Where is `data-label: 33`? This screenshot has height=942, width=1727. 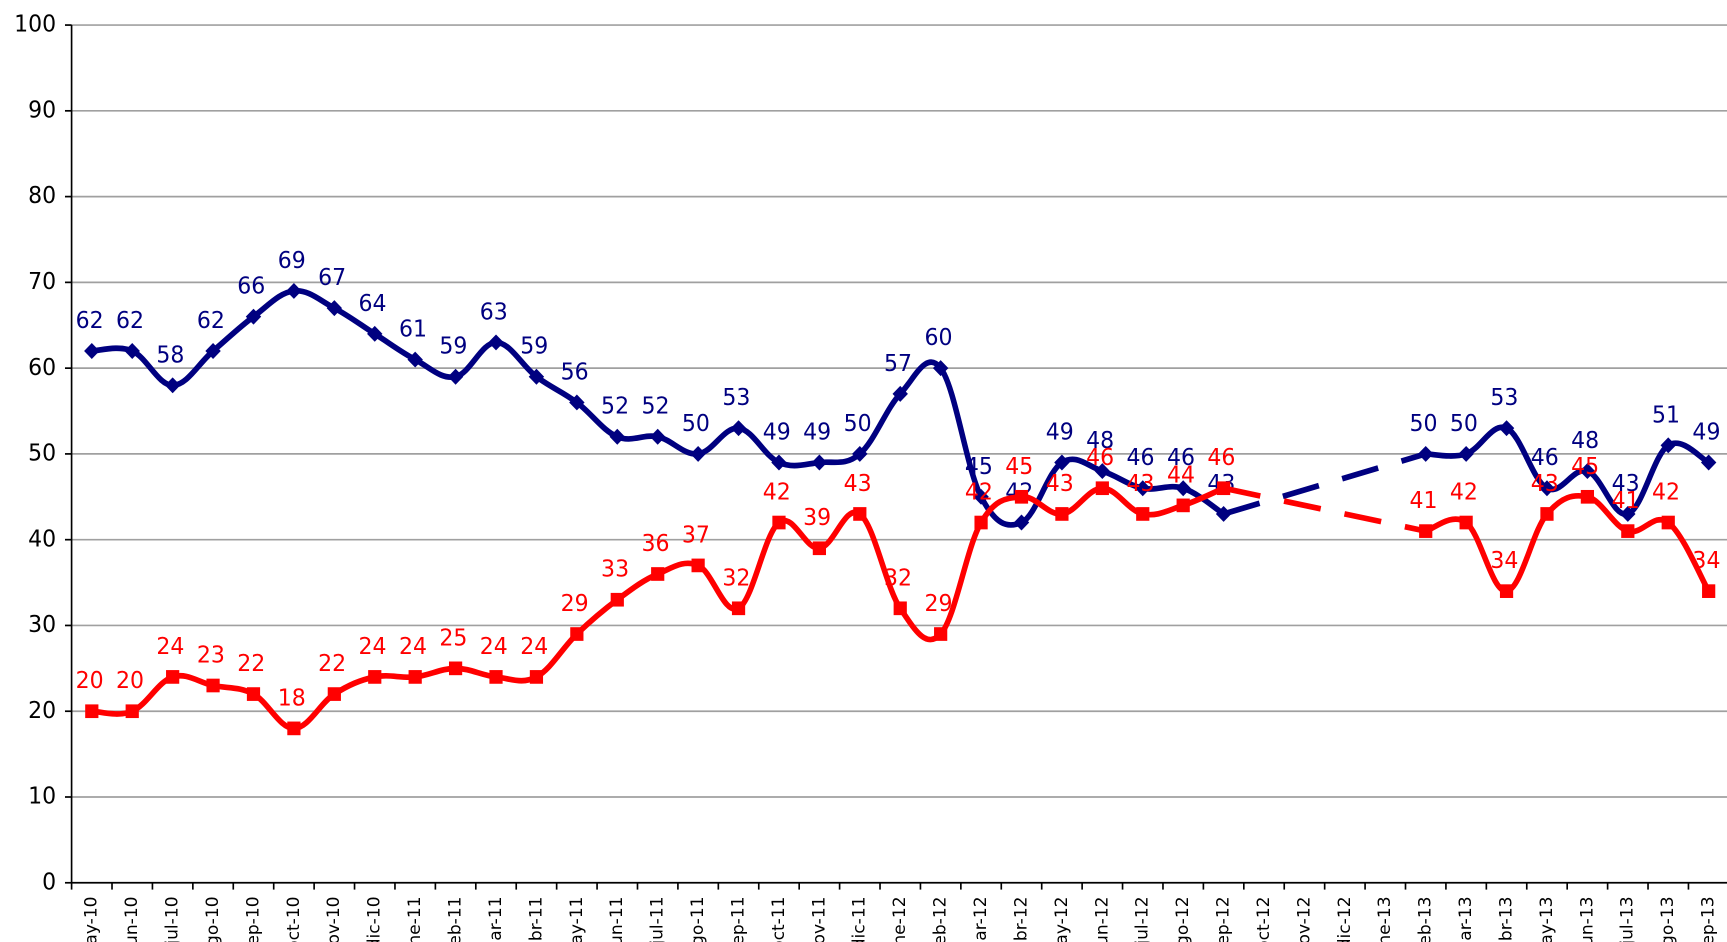 data-label: 33 is located at coordinates (615, 569).